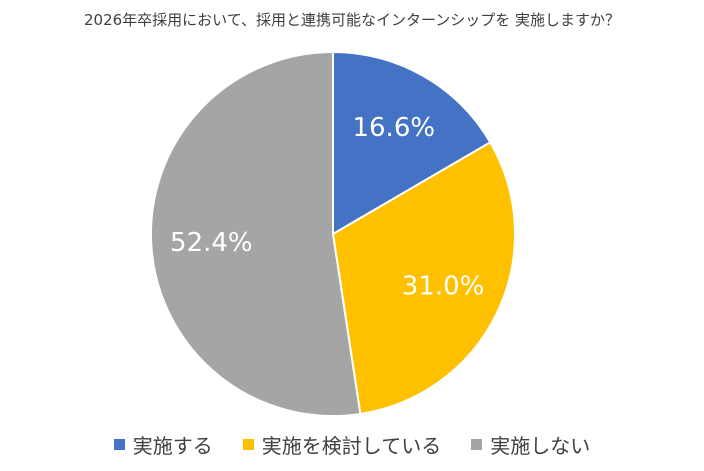 This screenshot has height=471, width=704. I want to click on chart-legend: 実施する 実施を検討している 実施しない, so click(352, 444).